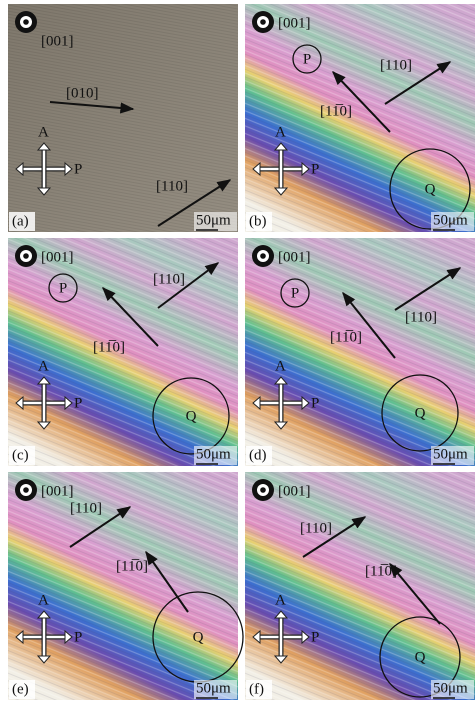 Image resolution: width=475 pixels, height=703 pixels. I want to click on panel-label: (f), so click(256, 689).